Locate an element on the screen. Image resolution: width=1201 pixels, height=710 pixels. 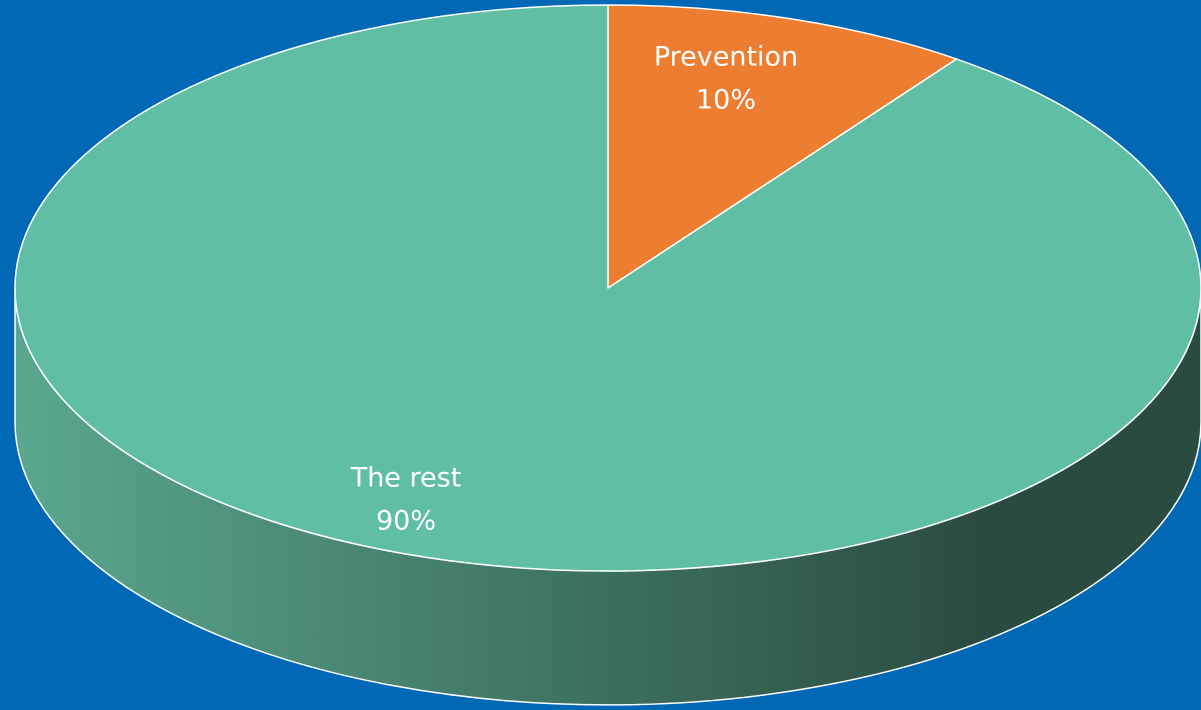
pie-slice-prevention is located at coordinates (782, 146).